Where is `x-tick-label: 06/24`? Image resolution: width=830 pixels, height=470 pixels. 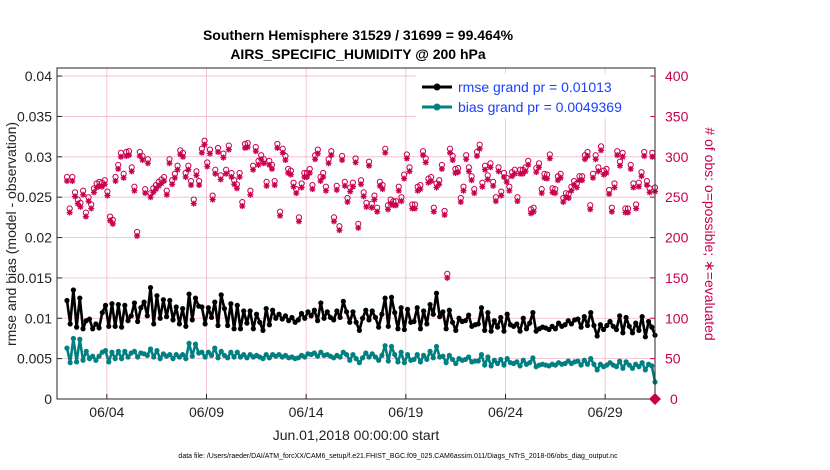 x-tick-label: 06/24 is located at coordinates (505, 412).